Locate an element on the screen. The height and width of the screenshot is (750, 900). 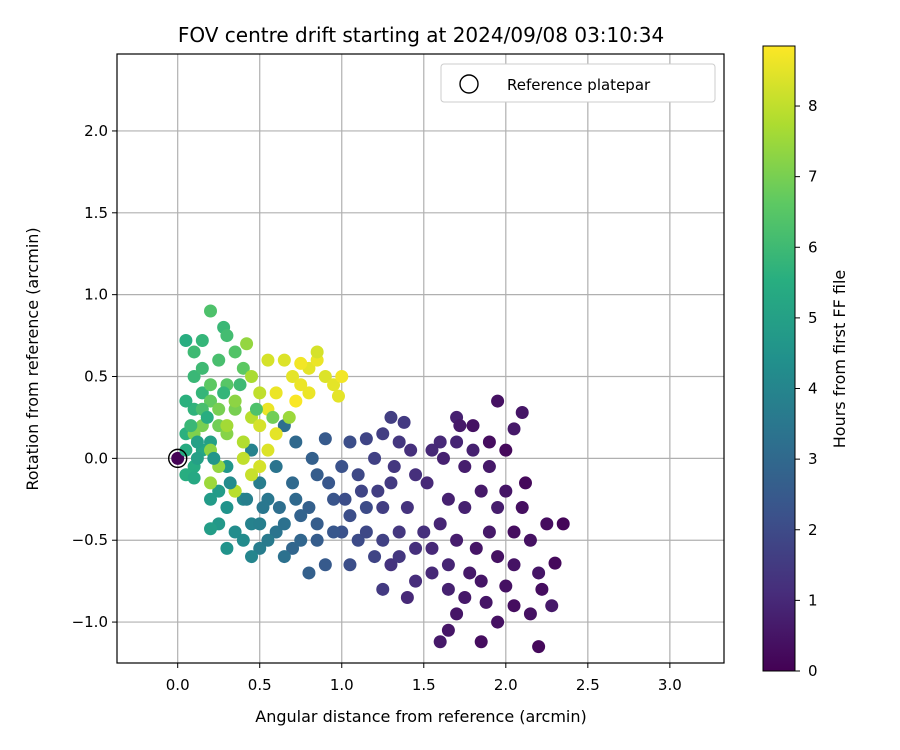
x-tick-label: 2.0 is located at coordinates (506, 685).